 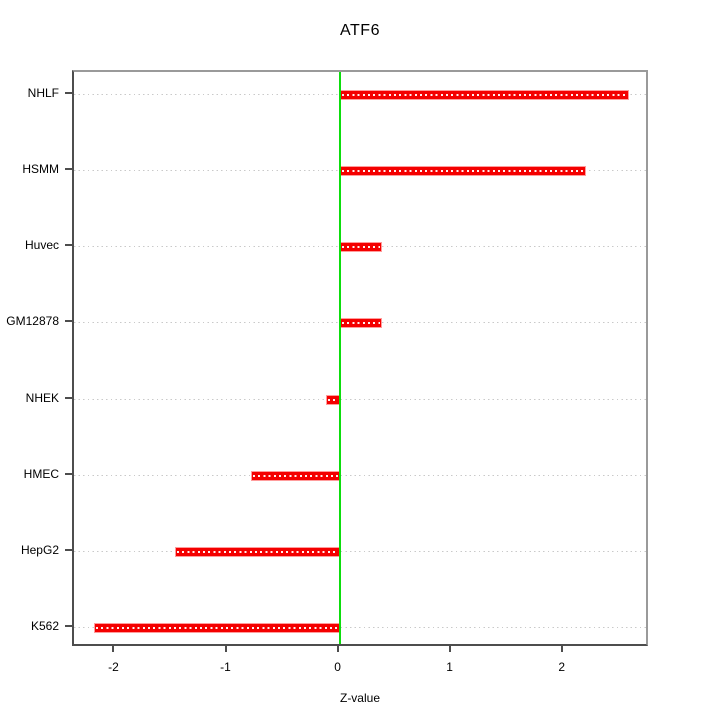 I want to click on y-tick-label-huvec: Huvec, so click(x=41, y=245).